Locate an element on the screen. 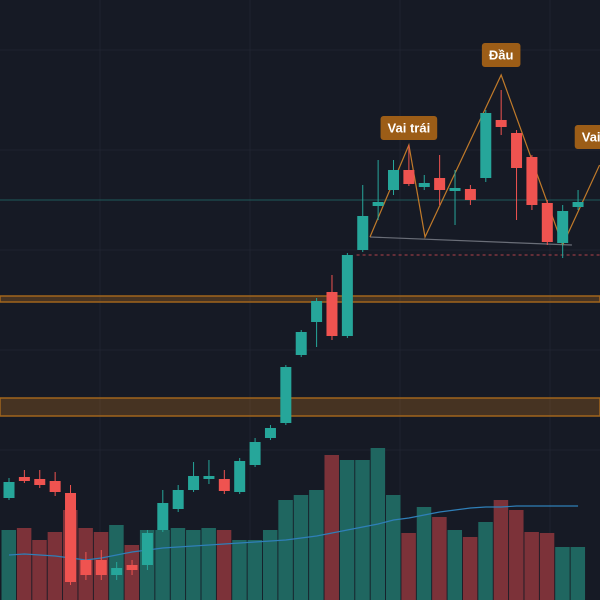  annotation: Vai trái is located at coordinates (409, 128).